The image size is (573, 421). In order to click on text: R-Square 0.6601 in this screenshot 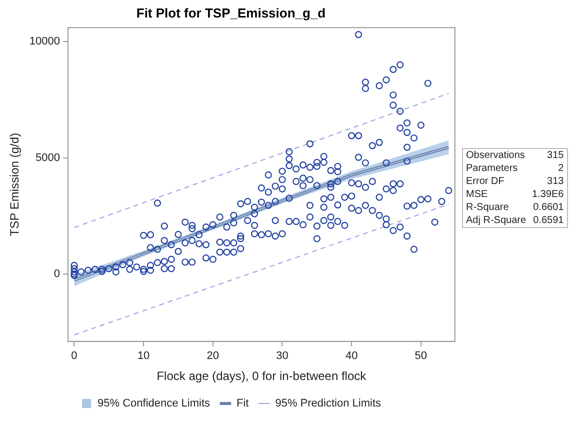, I will do `click(515, 207)`.